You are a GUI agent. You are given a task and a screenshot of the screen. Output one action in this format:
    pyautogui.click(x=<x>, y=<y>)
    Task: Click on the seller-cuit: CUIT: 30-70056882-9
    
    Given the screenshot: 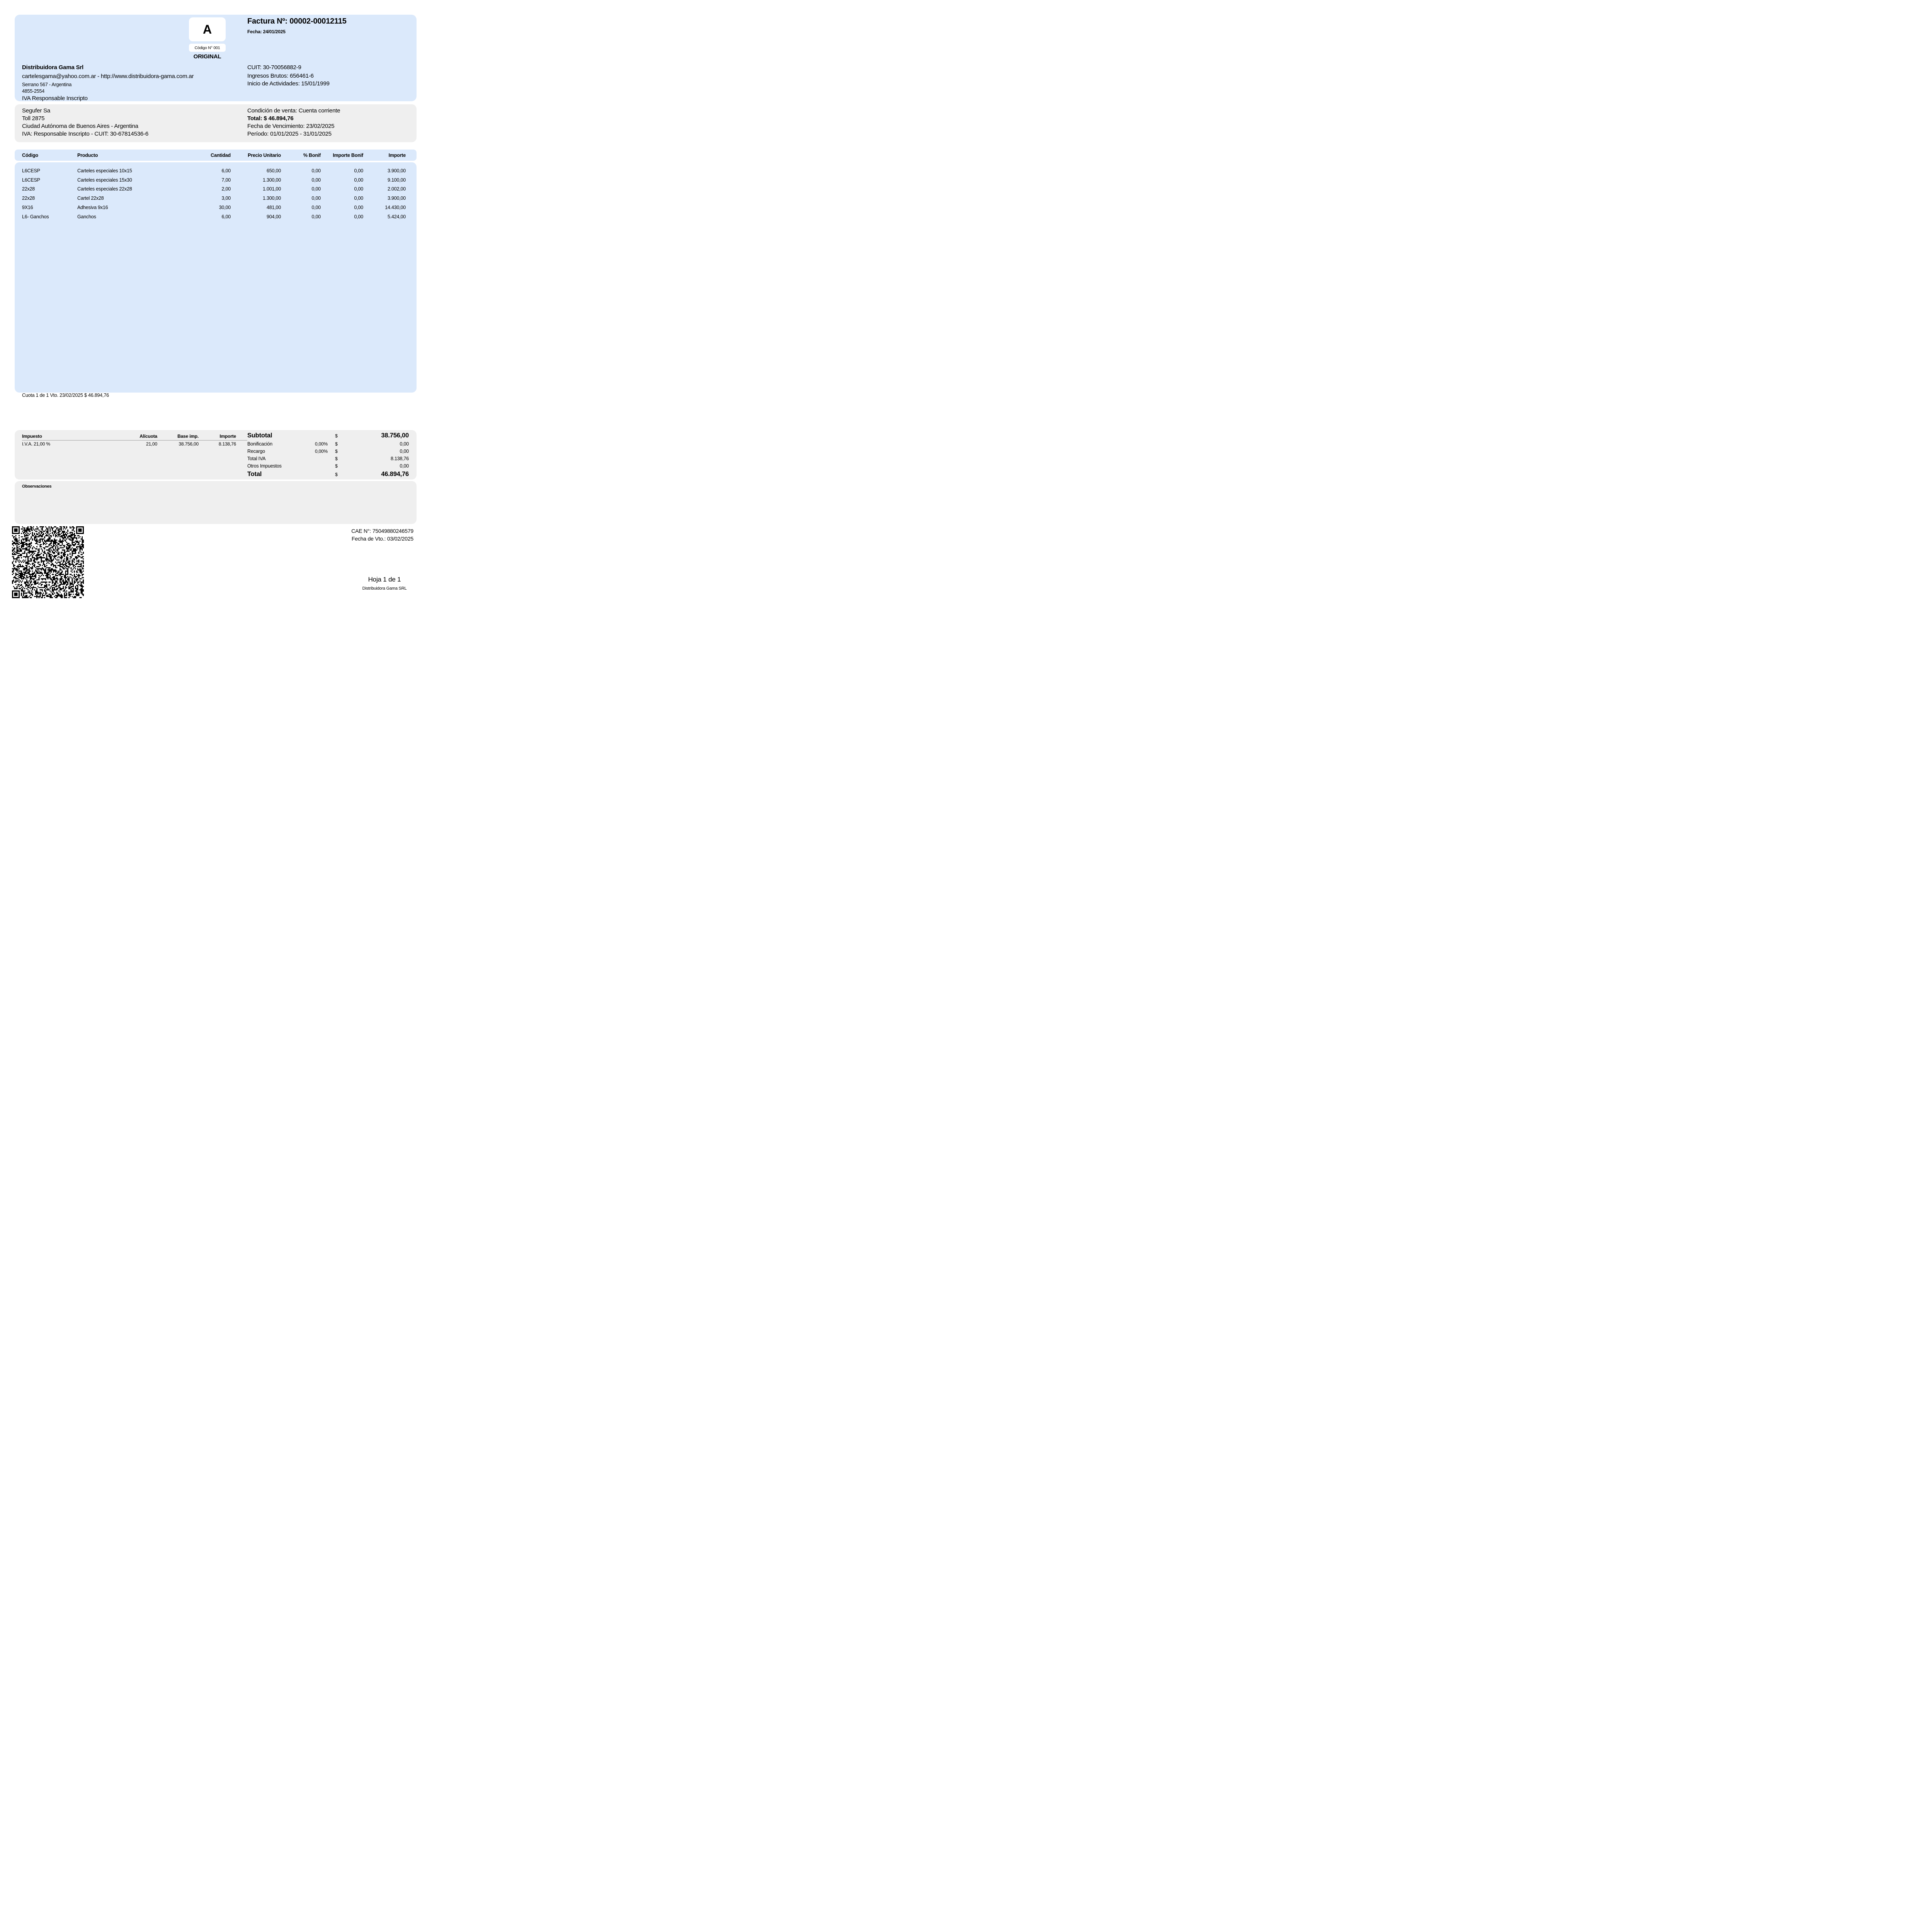 What is the action you would take?
    pyautogui.click(x=274, y=67)
    